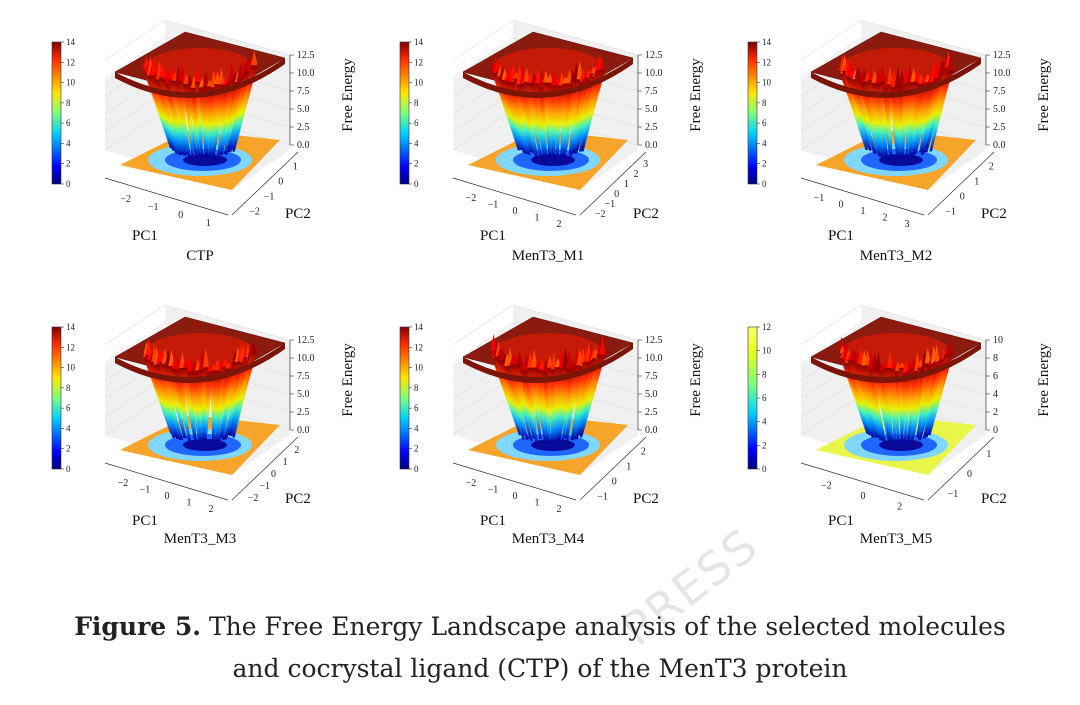 This screenshot has height=705, width=1080. I want to click on colorbar-tick-label: 10, so click(767, 83).